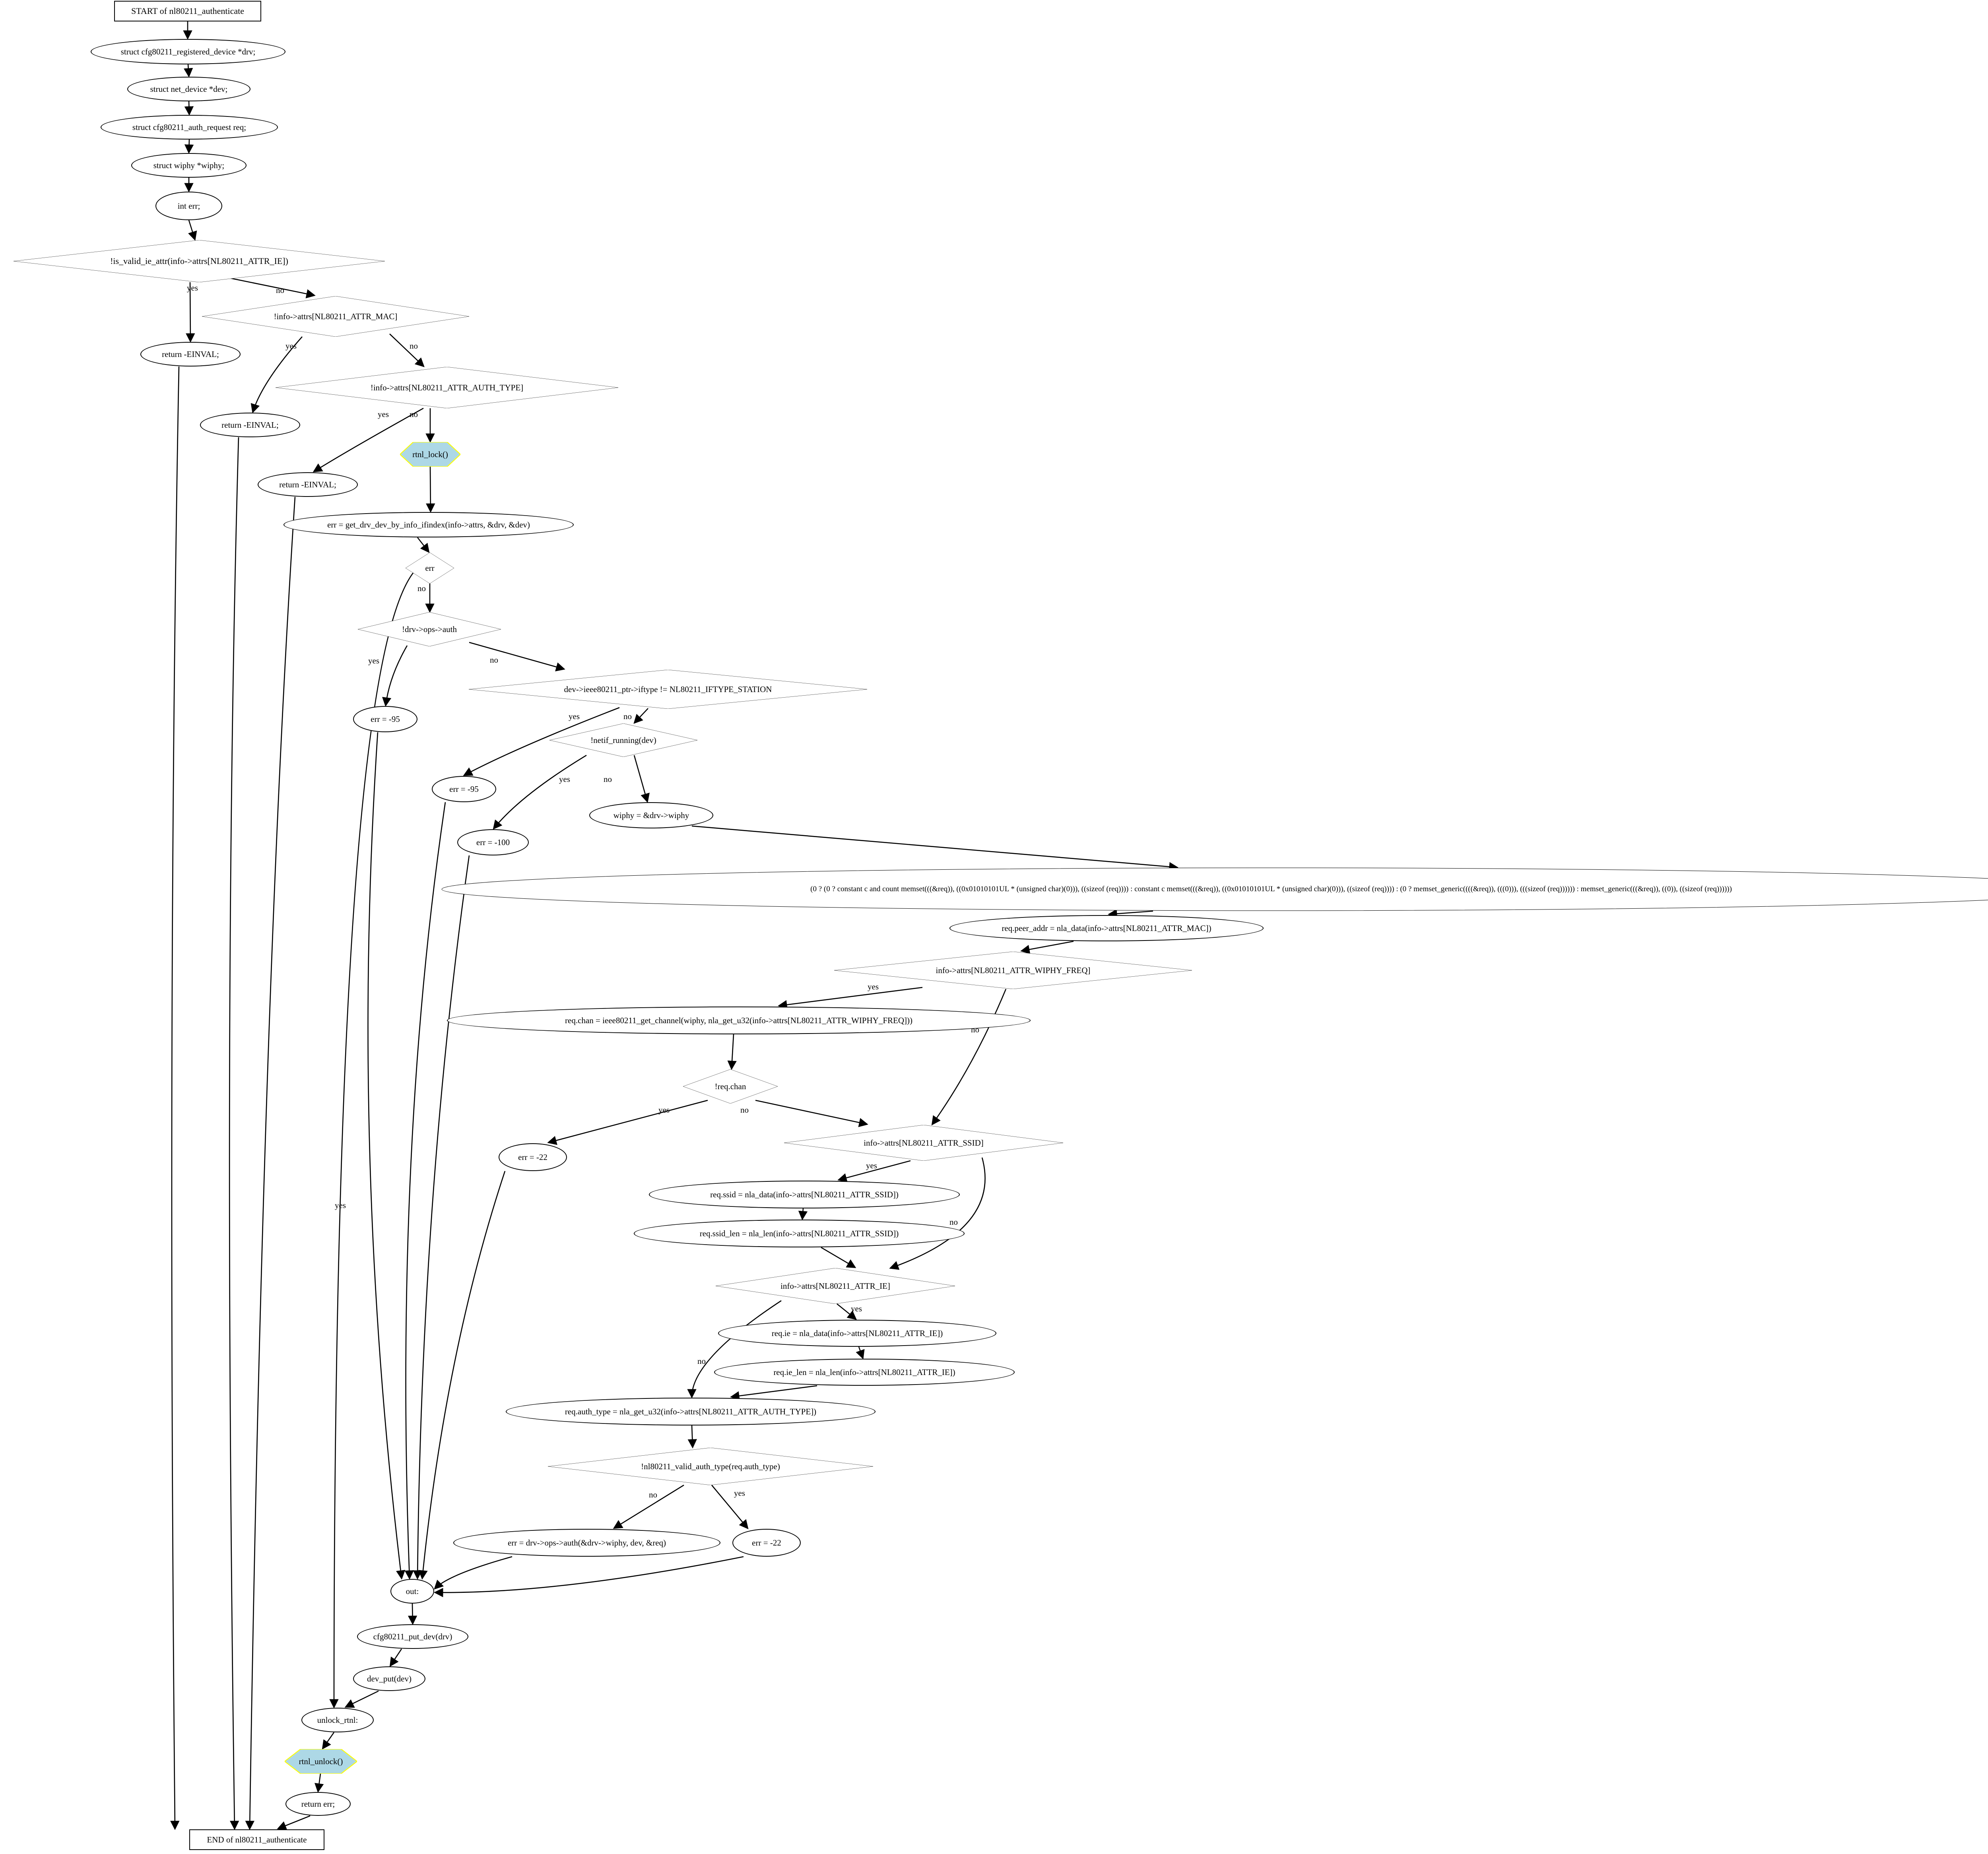 The width and height of the screenshot is (1988, 1854). I want to click on node-err-100: err = -100, so click(493, 842).